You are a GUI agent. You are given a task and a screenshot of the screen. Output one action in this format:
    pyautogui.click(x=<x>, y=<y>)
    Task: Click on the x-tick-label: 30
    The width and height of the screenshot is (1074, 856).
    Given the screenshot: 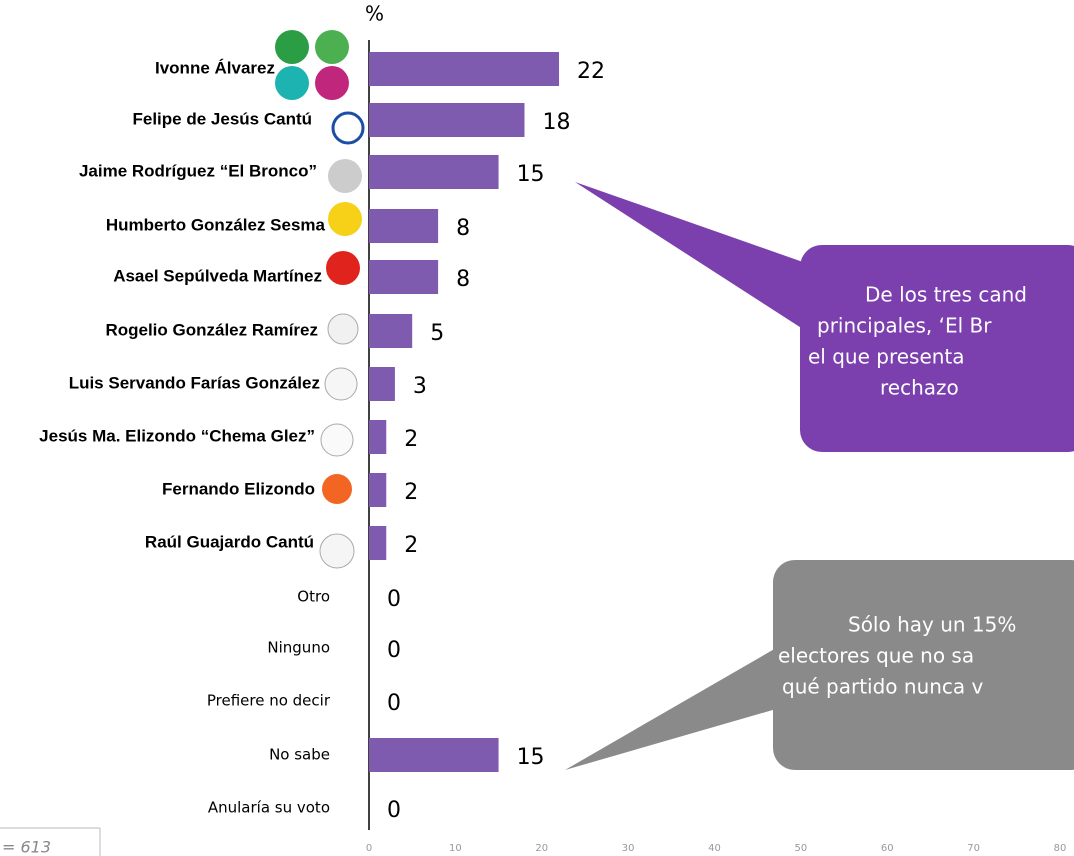 What is the action you would take?
    pyautogui.click(x=628, y=848)
    